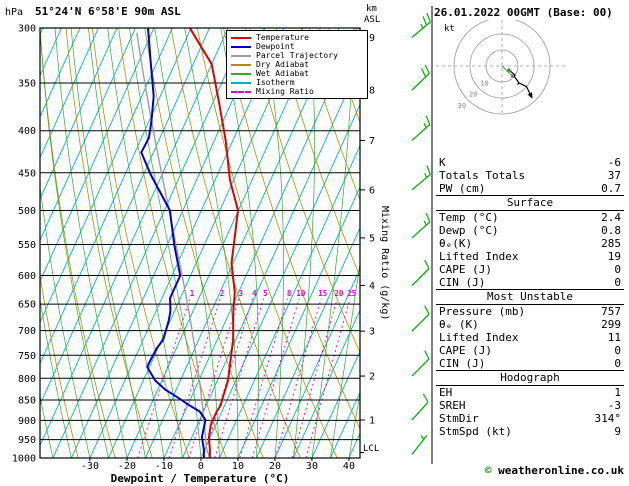  Describe the element at coordinates (371, 9) in the screenshot. I see `altitude-axis-unit-km: km` at that location.